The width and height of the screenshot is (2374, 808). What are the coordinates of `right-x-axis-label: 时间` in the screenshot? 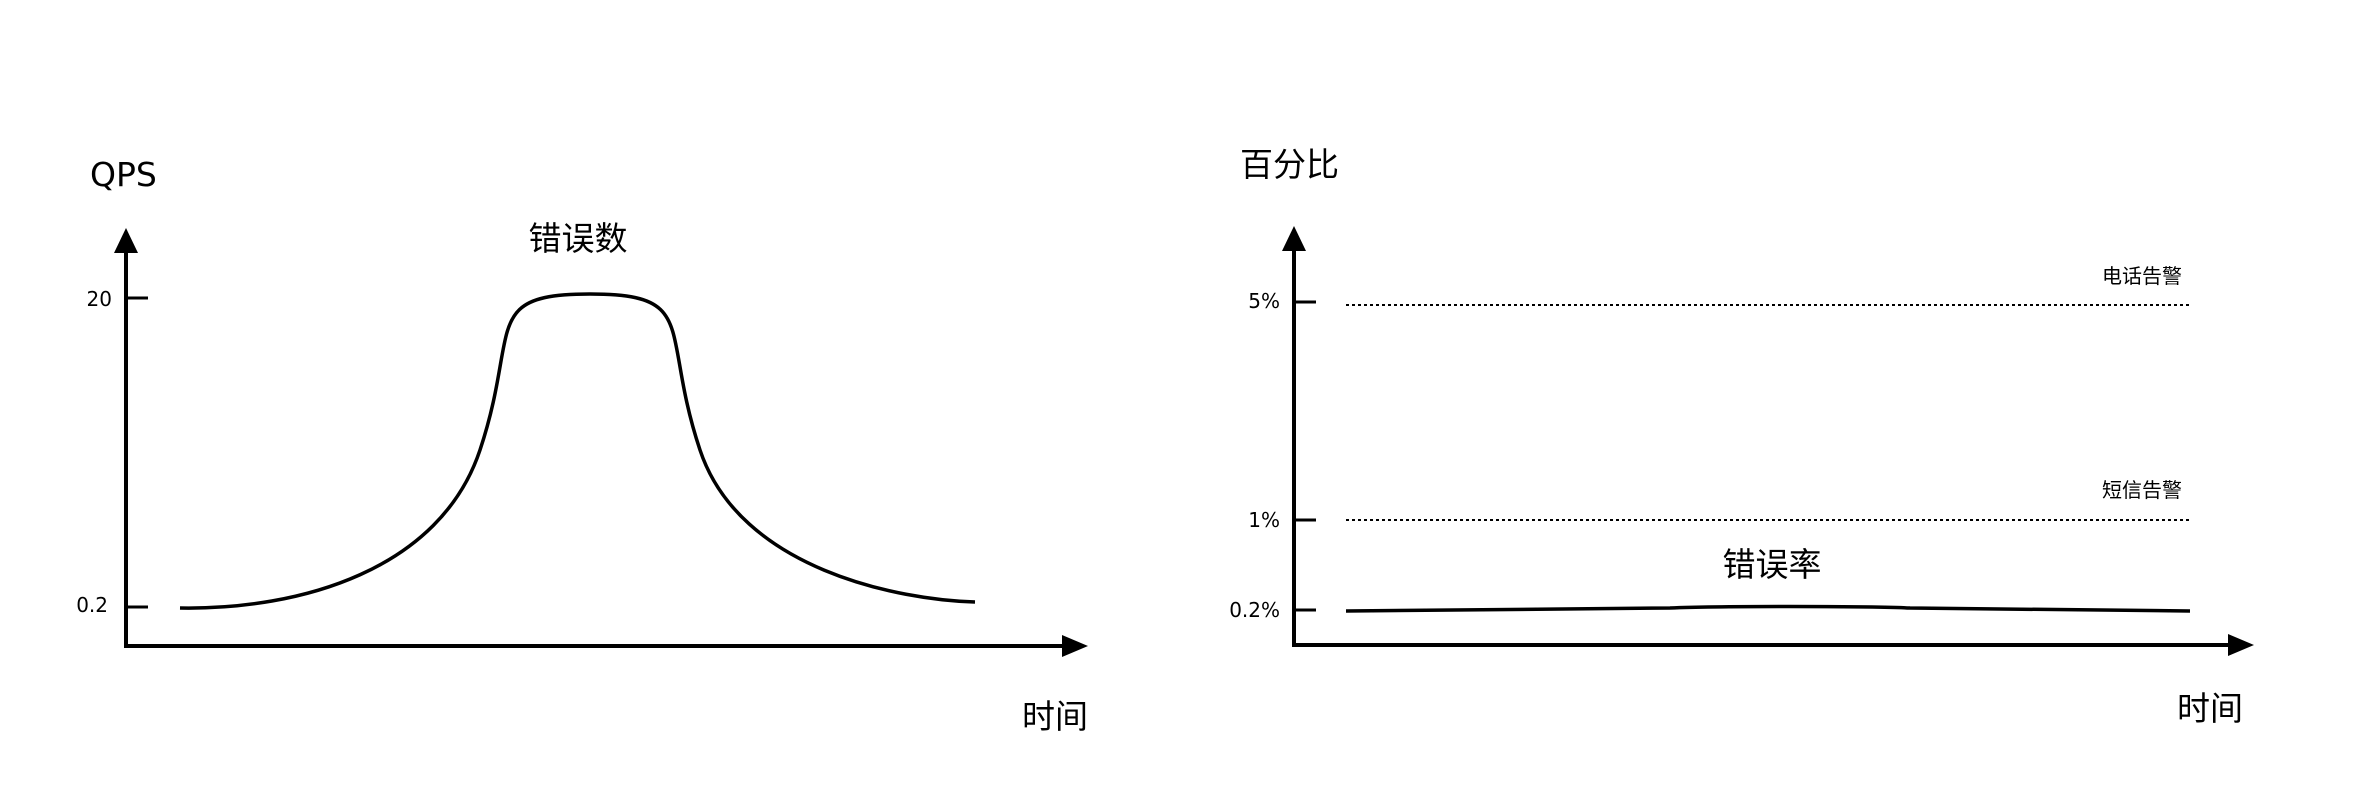 It's located at (2210, 708).